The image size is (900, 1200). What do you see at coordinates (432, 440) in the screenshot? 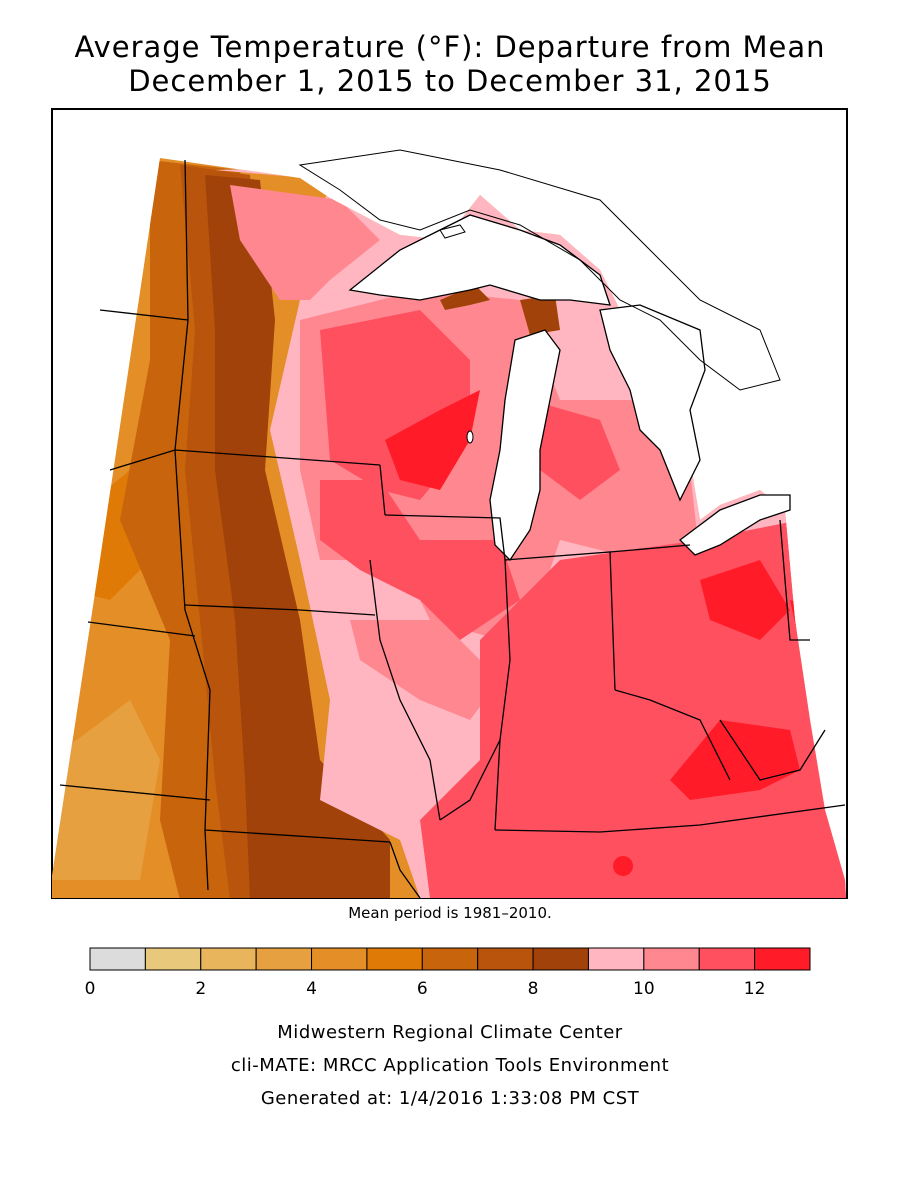
I see `shade-12-13-wi` at bounding box center [432, 440].